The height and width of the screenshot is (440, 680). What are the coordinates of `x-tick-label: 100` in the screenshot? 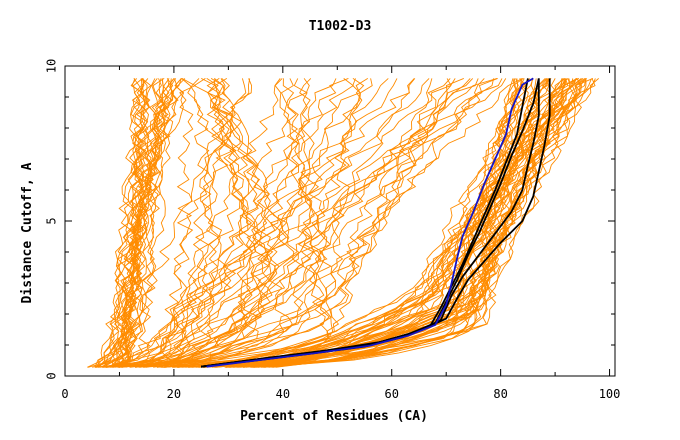 It's located at (610, 394).